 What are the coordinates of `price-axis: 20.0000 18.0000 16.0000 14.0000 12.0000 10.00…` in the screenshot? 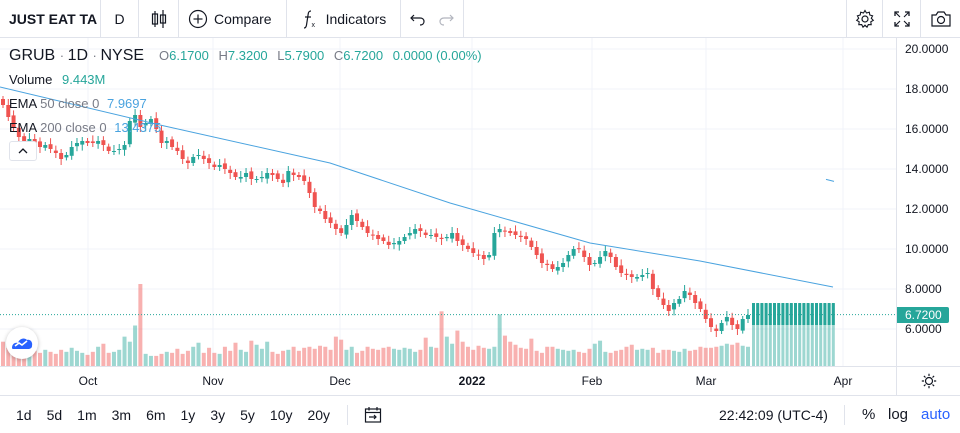 It's located at (928, 202).